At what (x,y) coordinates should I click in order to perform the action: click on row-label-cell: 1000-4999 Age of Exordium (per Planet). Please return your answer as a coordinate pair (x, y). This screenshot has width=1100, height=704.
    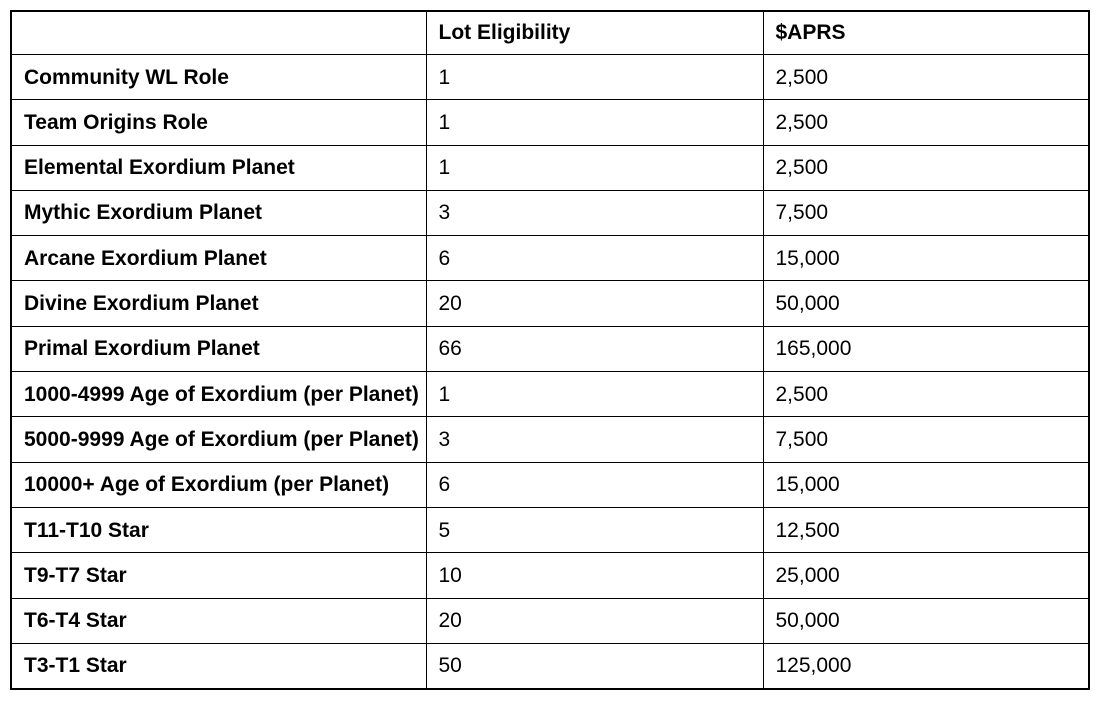
    Looking at the image, I should click on (218, 394).